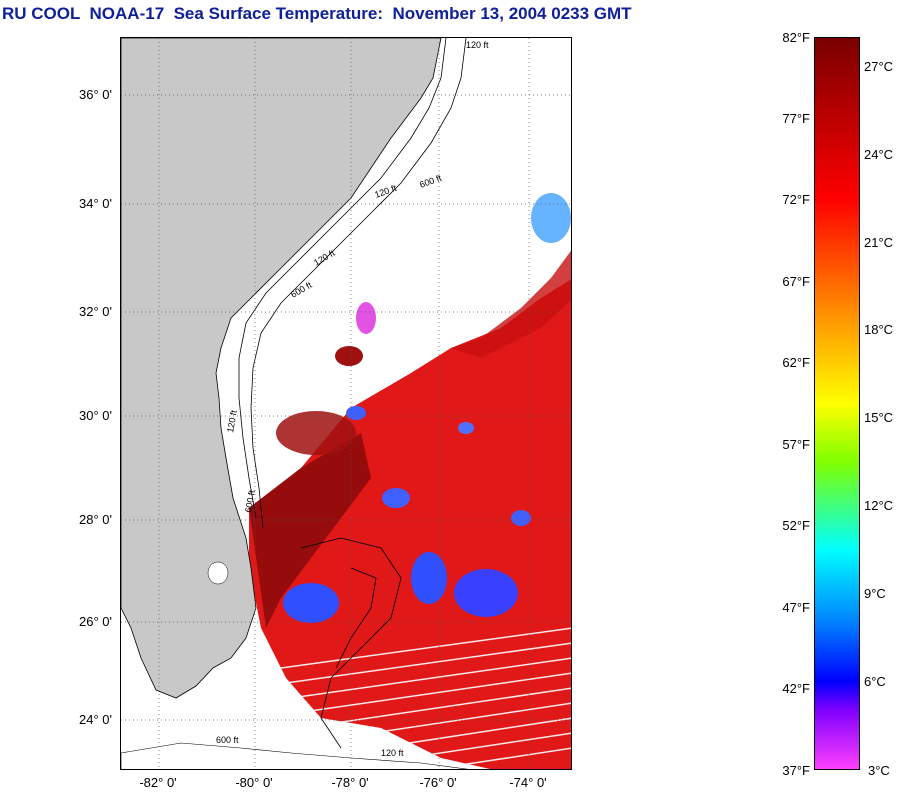 The width and height of the screenshot is (905, 793). Describe the element at coordinates (875, 681) in the screenshot. I see `colorbar-celsius-label: 6°C` at that location.